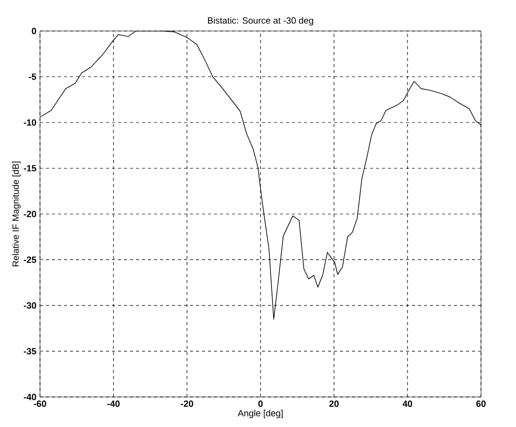 The image size is (516, 427). What do you see at coordinates (40, 403) in the screenshot?
I see `x-tick-label: -60` at bounding box center [40, 403].